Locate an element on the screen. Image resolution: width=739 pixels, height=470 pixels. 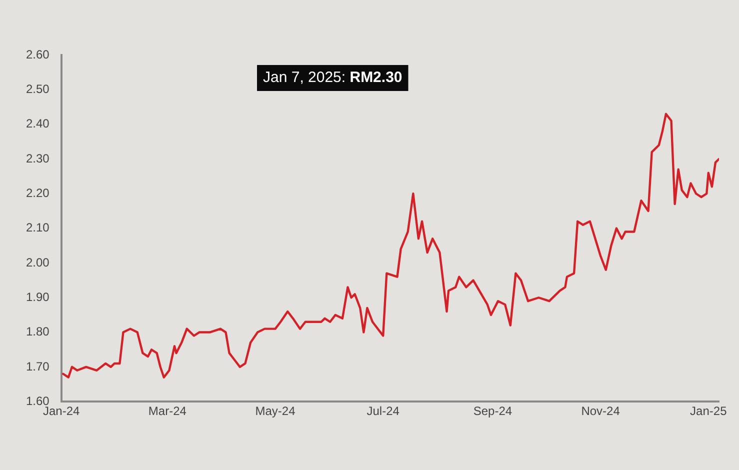
y-tick-label: 1.90 is located at coordinates (38, 297).